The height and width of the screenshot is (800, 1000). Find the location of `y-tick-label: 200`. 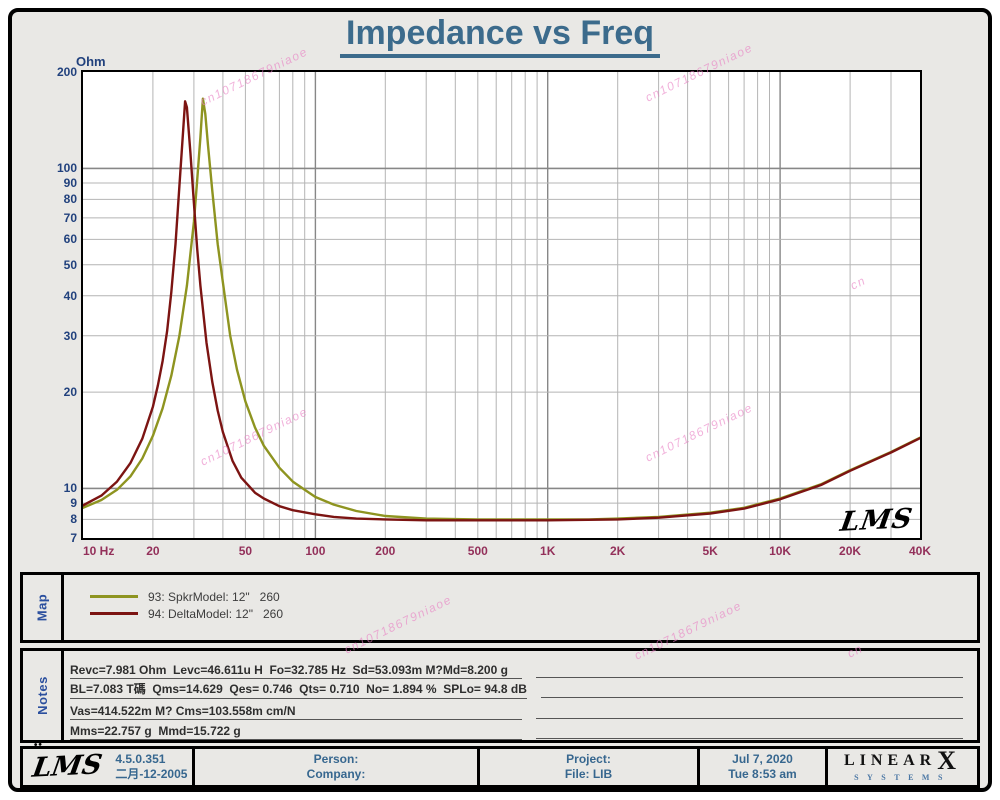

y-tick-label: 200 is located at coordinates (66, 72).